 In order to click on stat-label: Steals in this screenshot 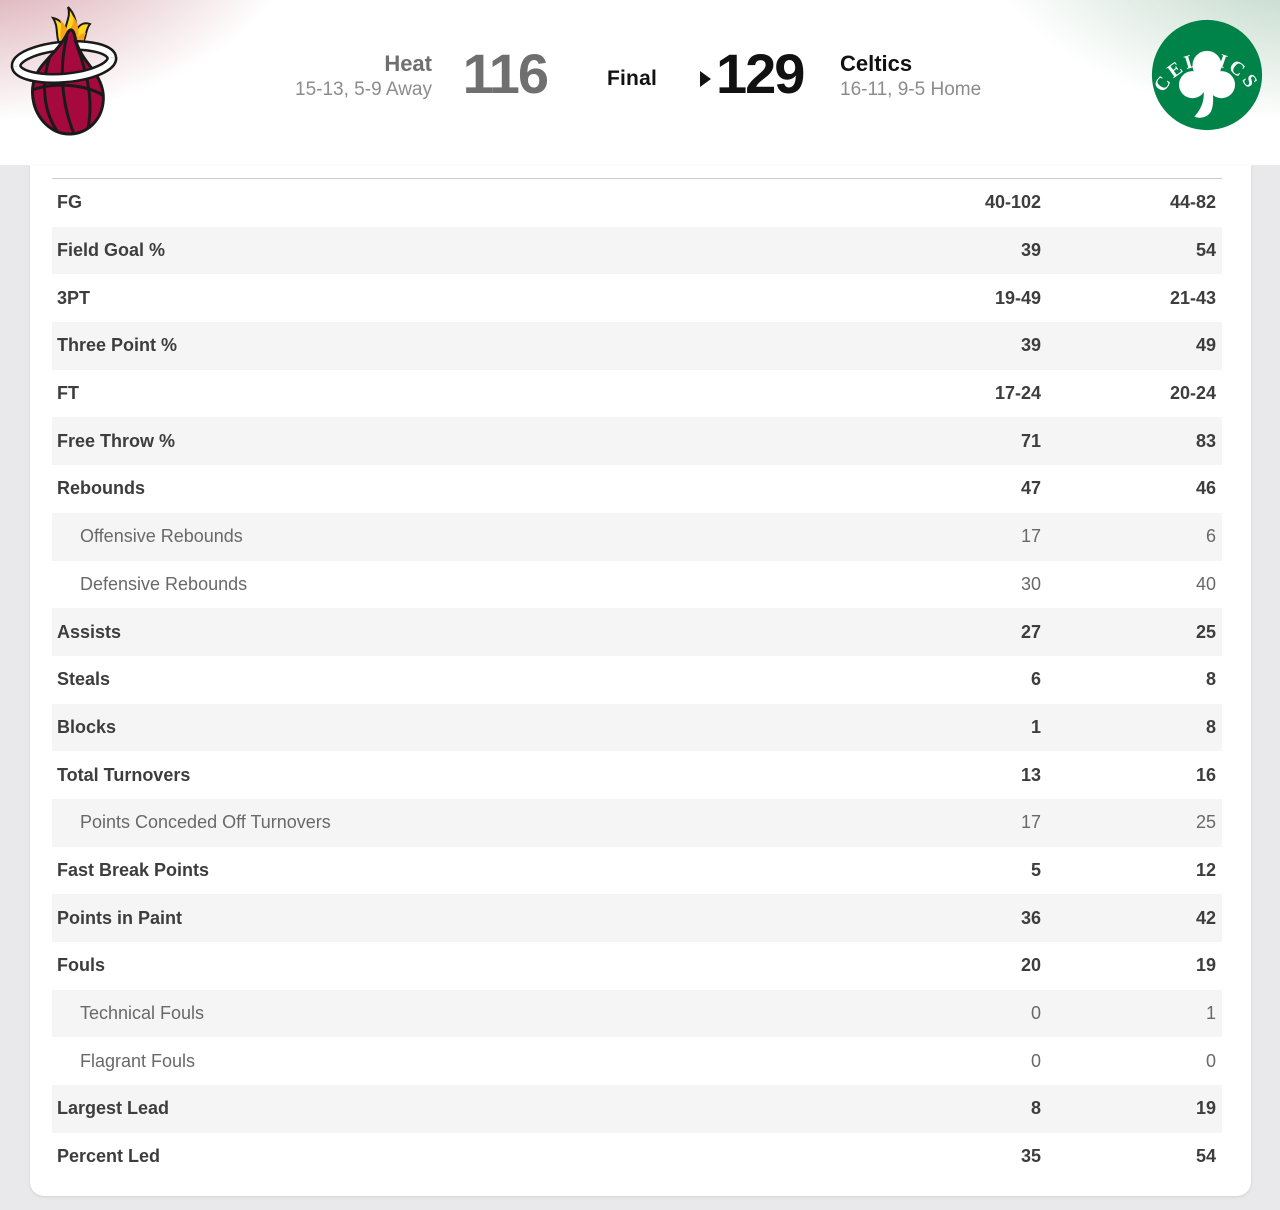, I will do `click(84, 679)`.